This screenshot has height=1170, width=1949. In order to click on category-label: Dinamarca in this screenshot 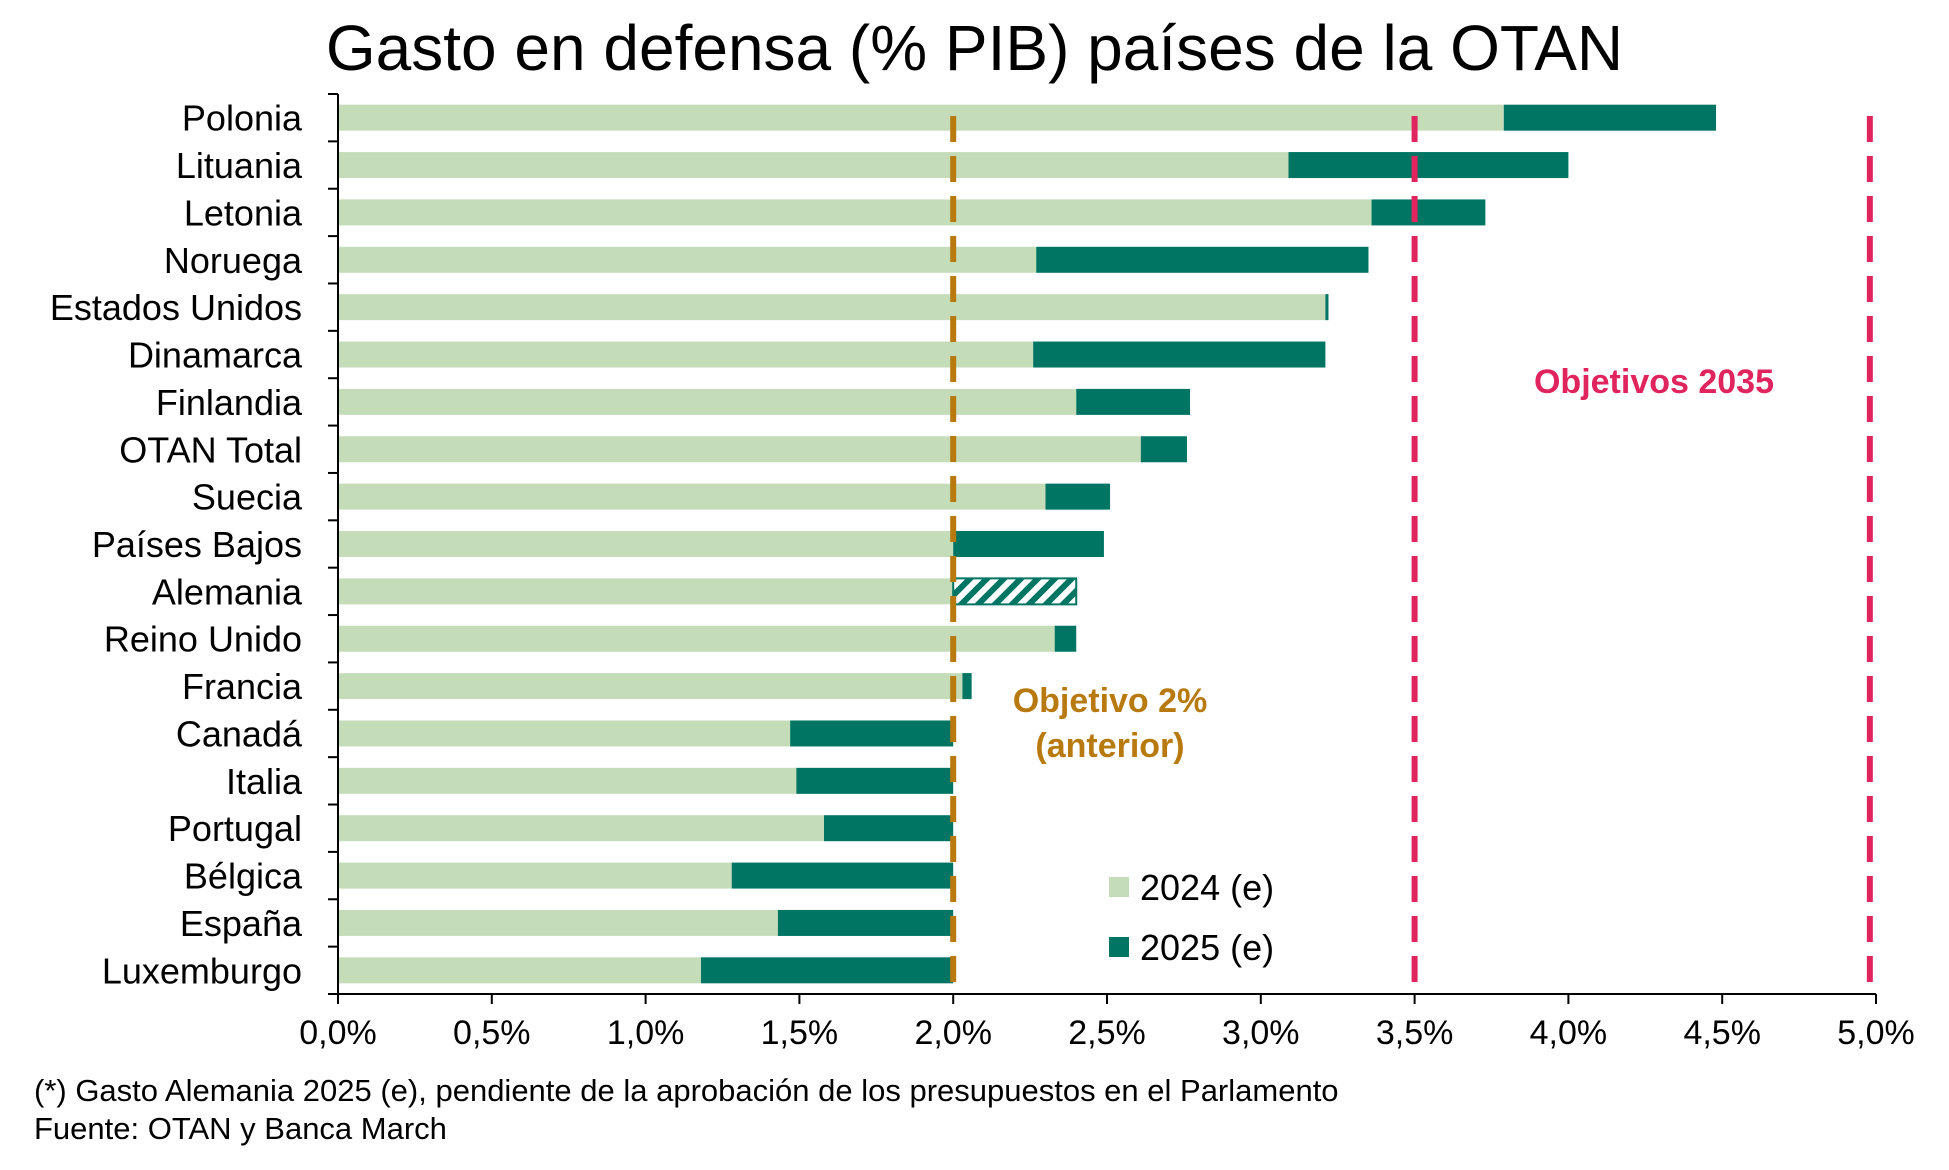, I will do `click(215, 355)`.